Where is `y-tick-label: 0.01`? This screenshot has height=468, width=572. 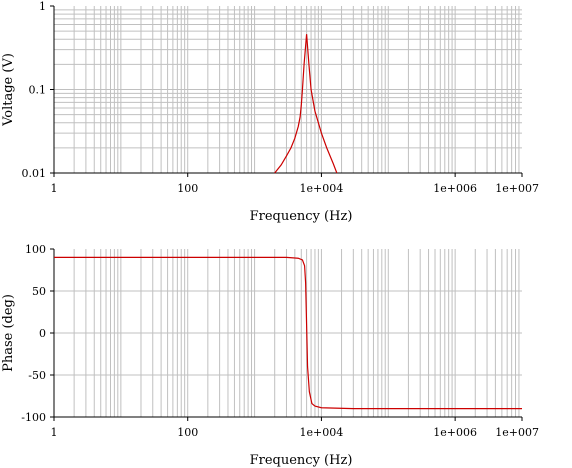 y-tick-label: 0.01 is located at coordinates (34, 173).